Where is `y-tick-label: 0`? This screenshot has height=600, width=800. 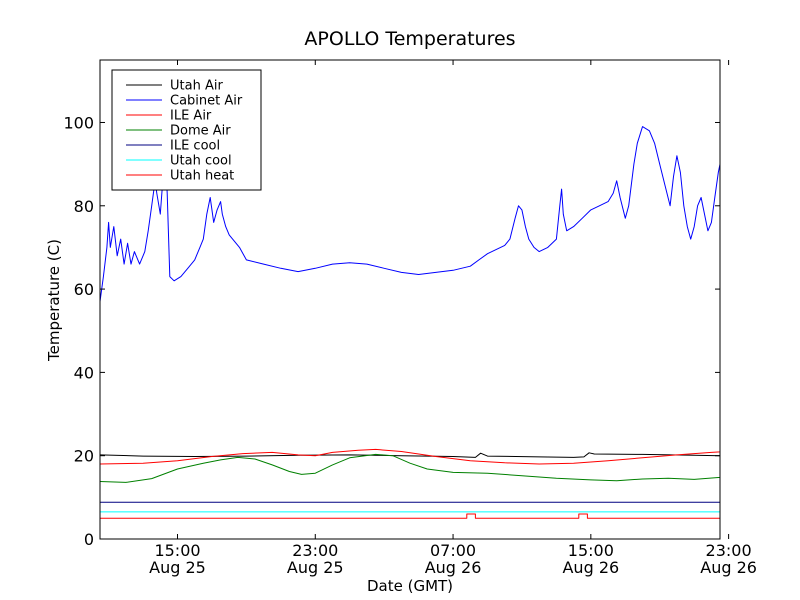 y-tick-label: 0 is located at coordinates (89, 539).